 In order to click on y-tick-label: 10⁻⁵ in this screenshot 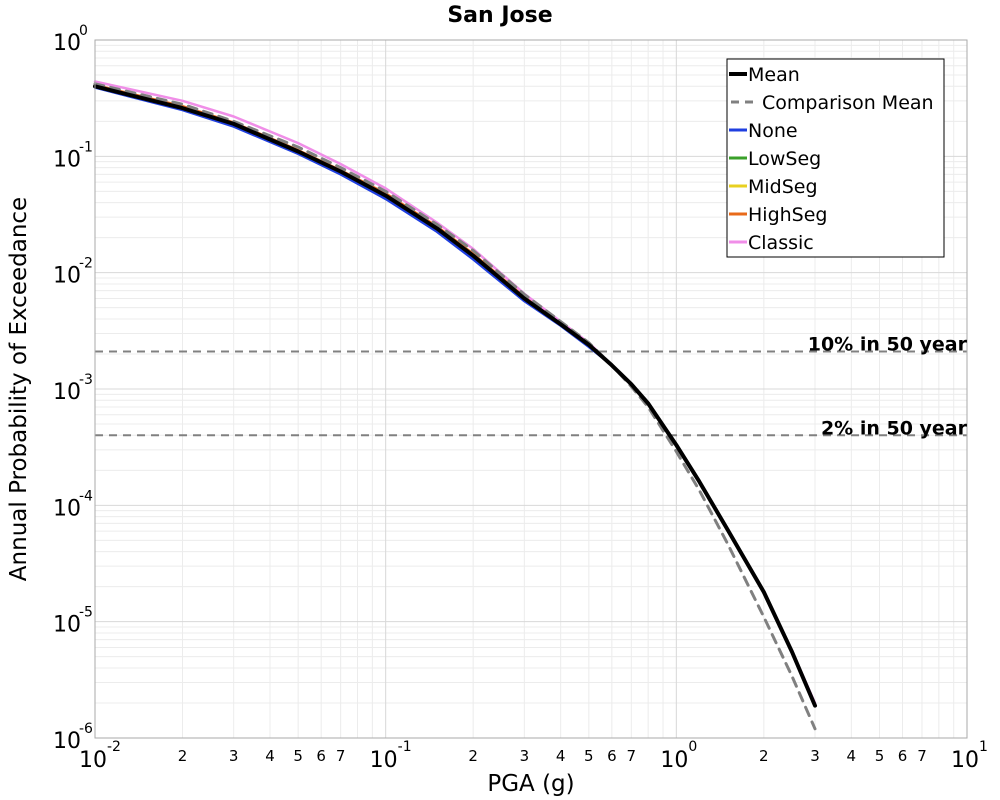, I will do `click(73, 621)`.